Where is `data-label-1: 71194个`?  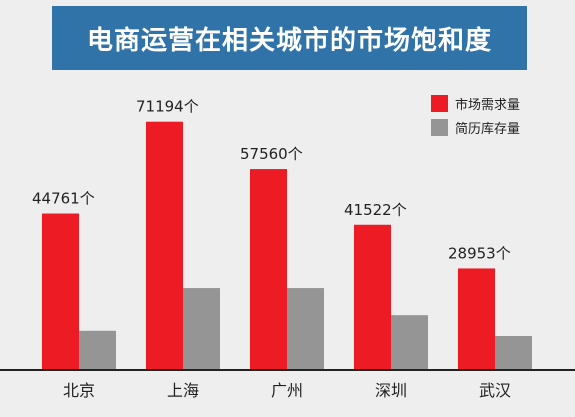
data-label-1: 71194个 is located at coordinates (167, 107).